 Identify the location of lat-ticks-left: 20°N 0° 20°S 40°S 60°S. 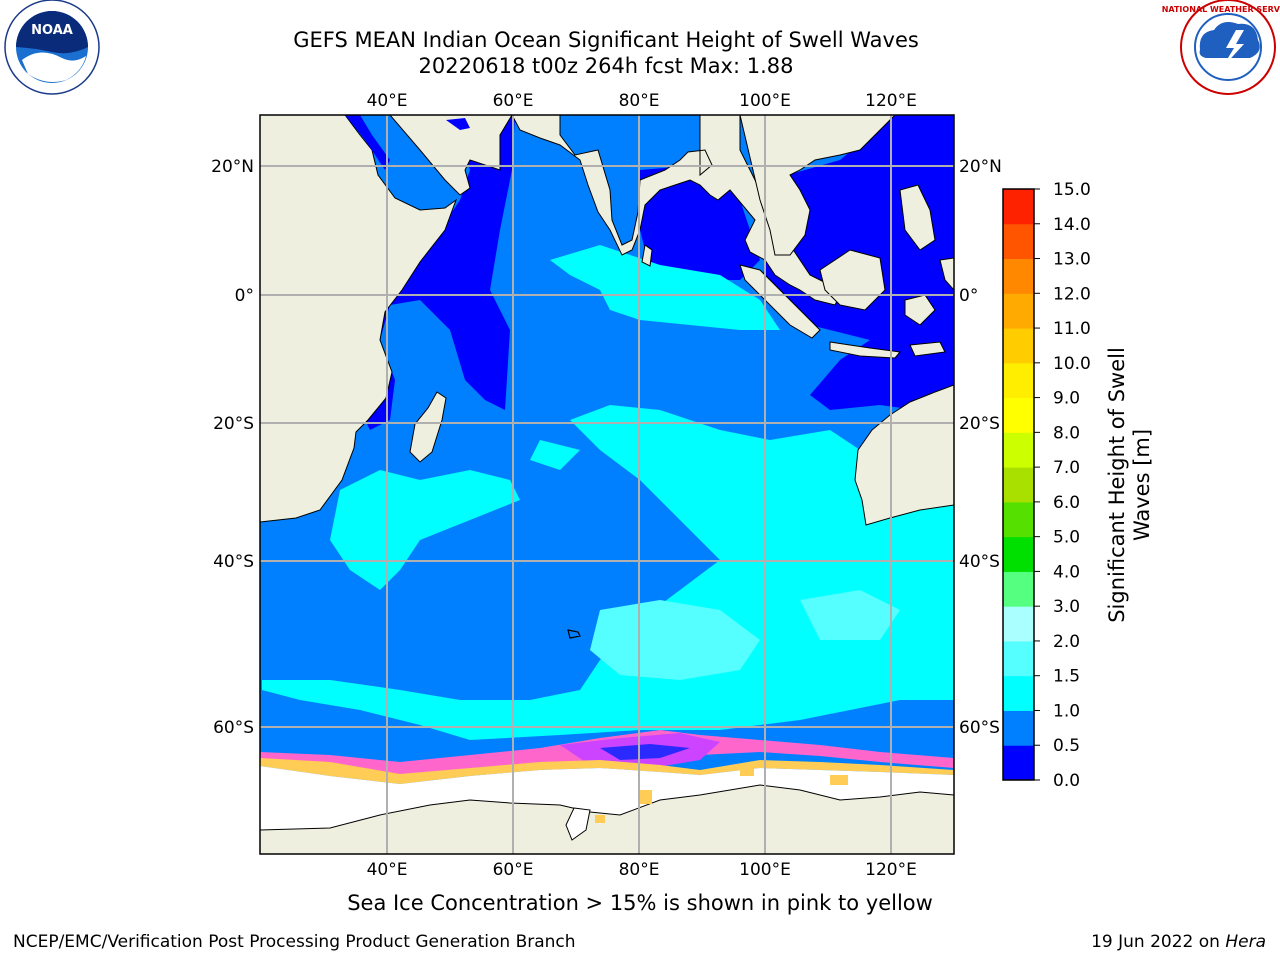
(232, 447).